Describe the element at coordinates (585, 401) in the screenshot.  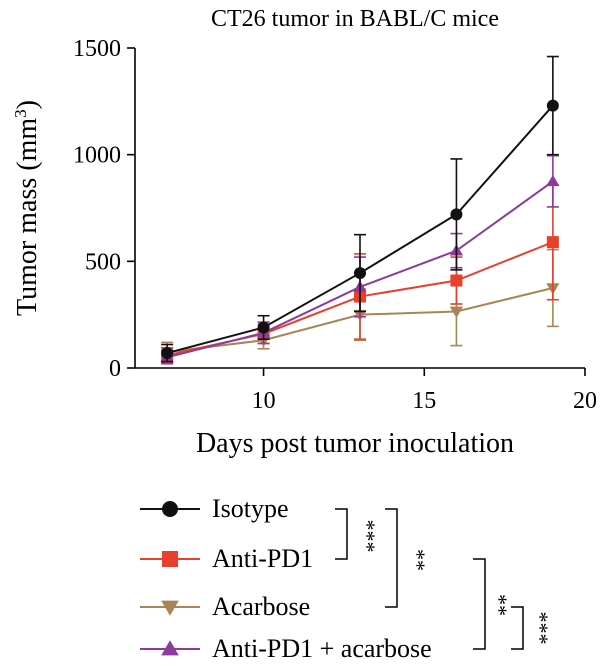
I see `x-tick-label: 20` at that location.